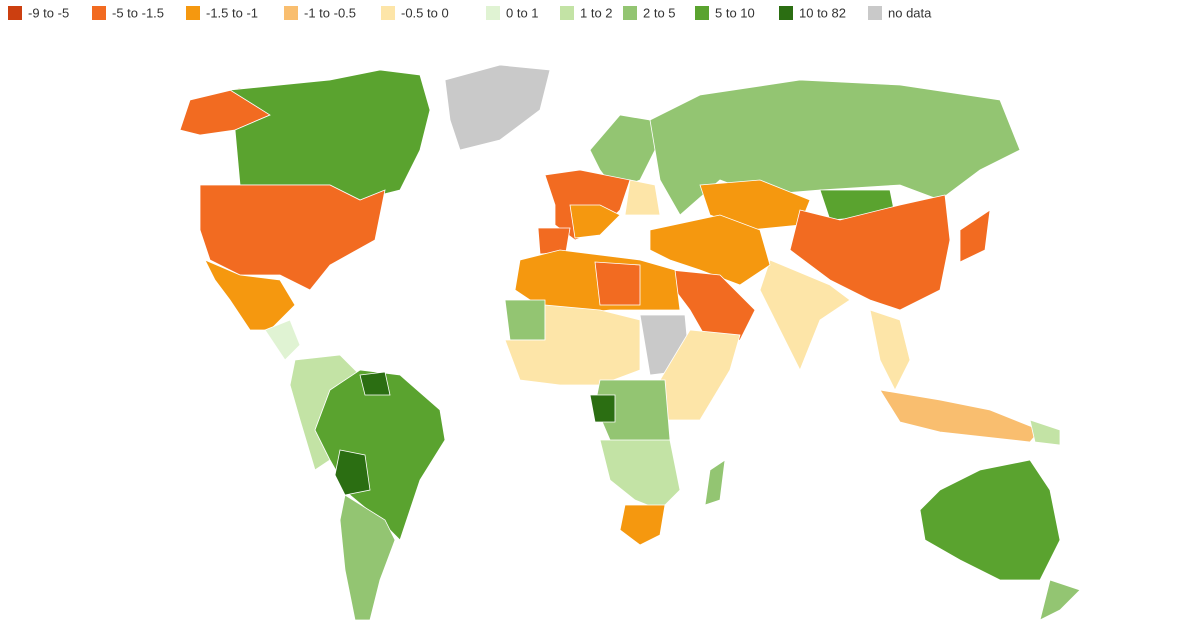 This screenshot has width=1200, height=630. What do you see at coordinates (910, 12) in the screenshot?
I see `legend-label: no data` at bounding box center [910, 12].